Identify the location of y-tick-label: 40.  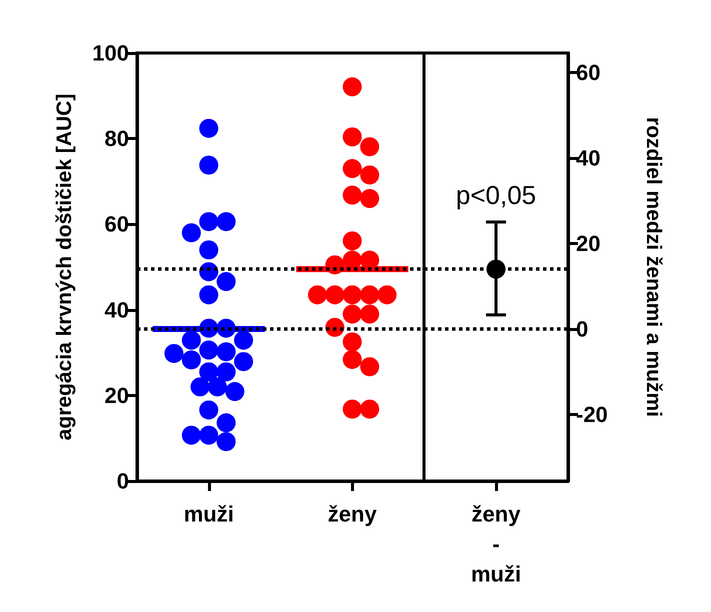
(116, 309).